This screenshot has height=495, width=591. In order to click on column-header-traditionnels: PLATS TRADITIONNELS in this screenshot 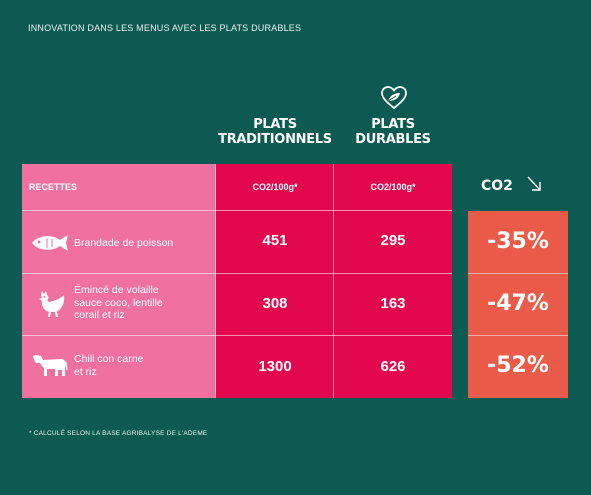, I will do `click(275, 132)`.